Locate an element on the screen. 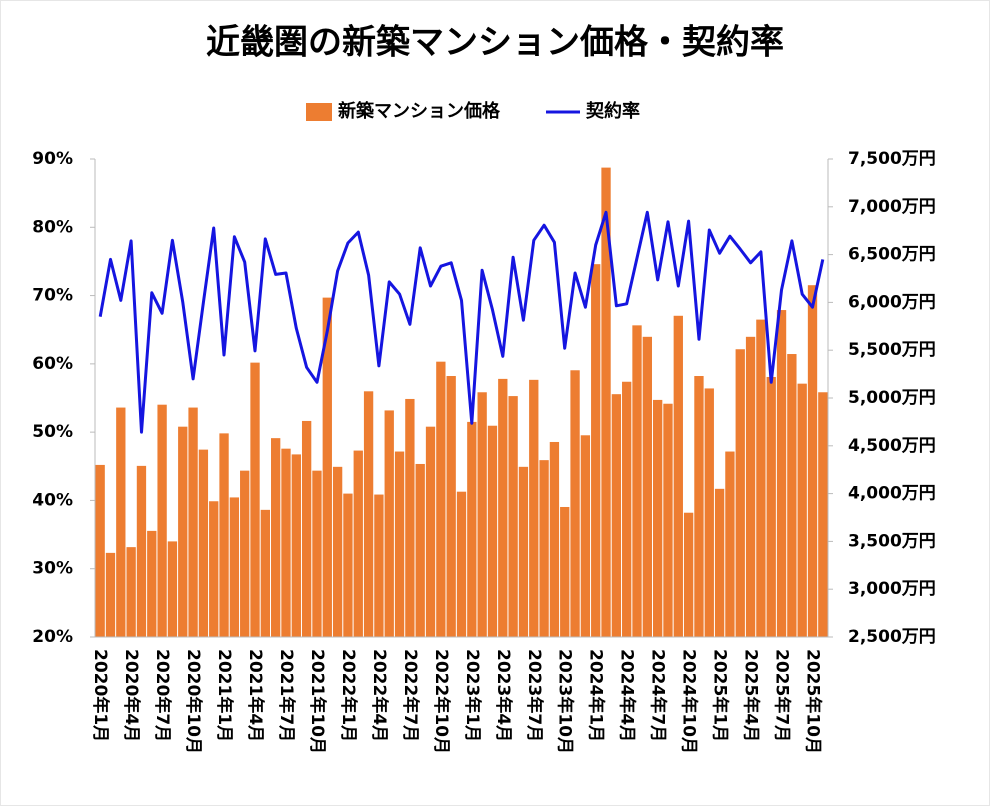 Image resolution: width=990 pixels, height=806 pixels. x-tick-label: 2021年10月 is located at coordinates (317, 701).